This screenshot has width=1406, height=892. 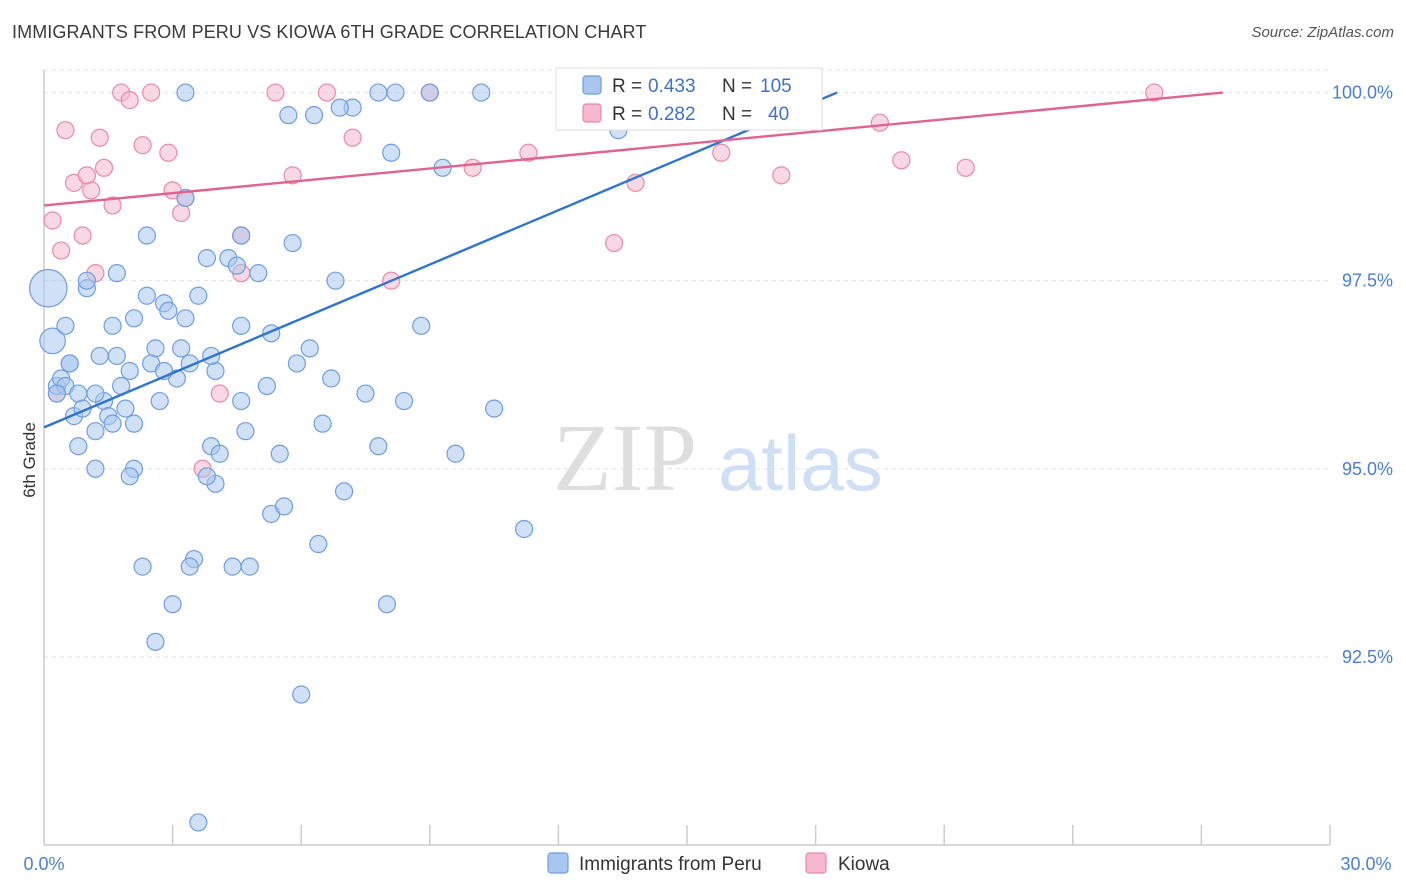 What do you see at coordinates (1367, 469) in the screenshot?
I see `y-tick-label: 95.0%` at bounding box center [1367, 469].